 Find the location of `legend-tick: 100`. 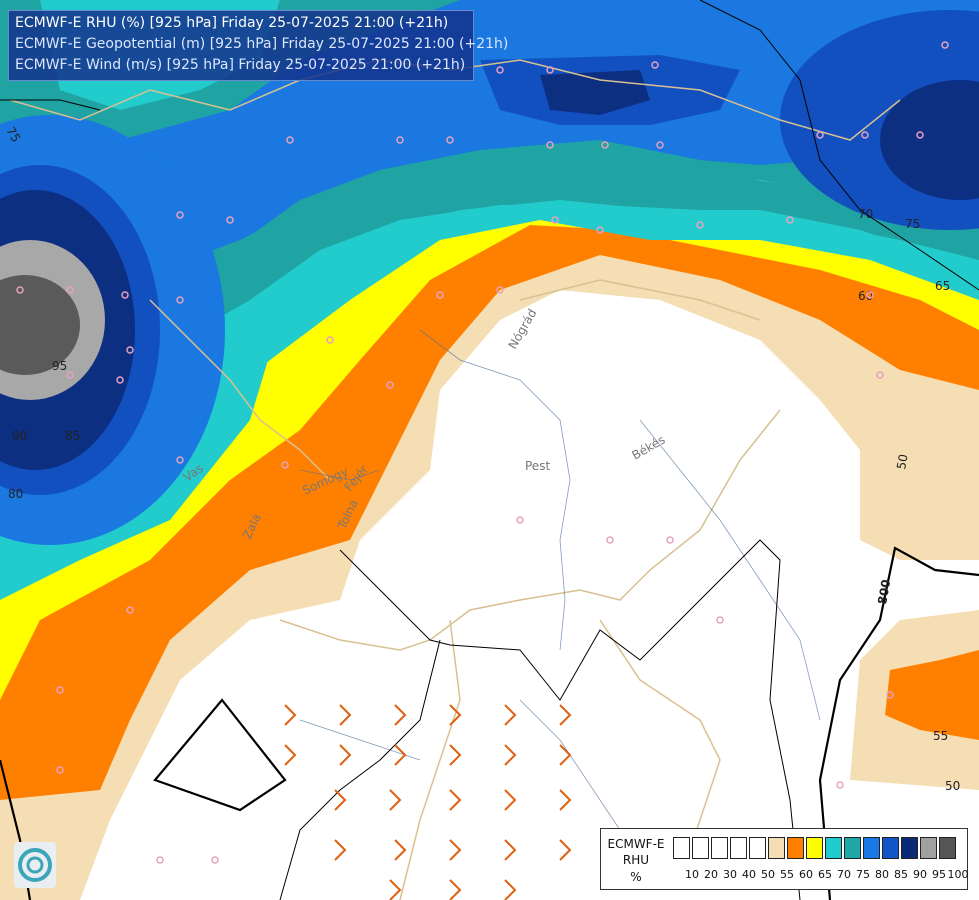

legend-tick: 100 is located at coordinates (958, 874).